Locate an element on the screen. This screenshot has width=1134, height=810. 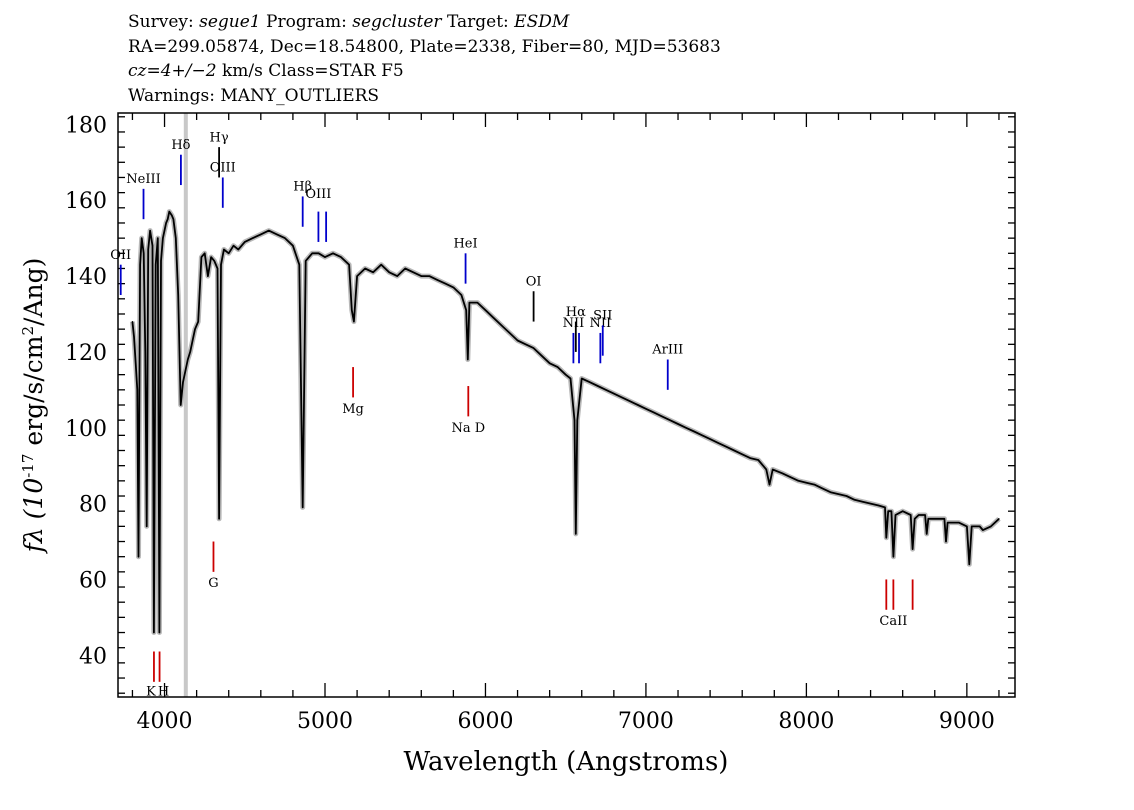
x-tick-label: 6000 is located at coordinates (485, 721).